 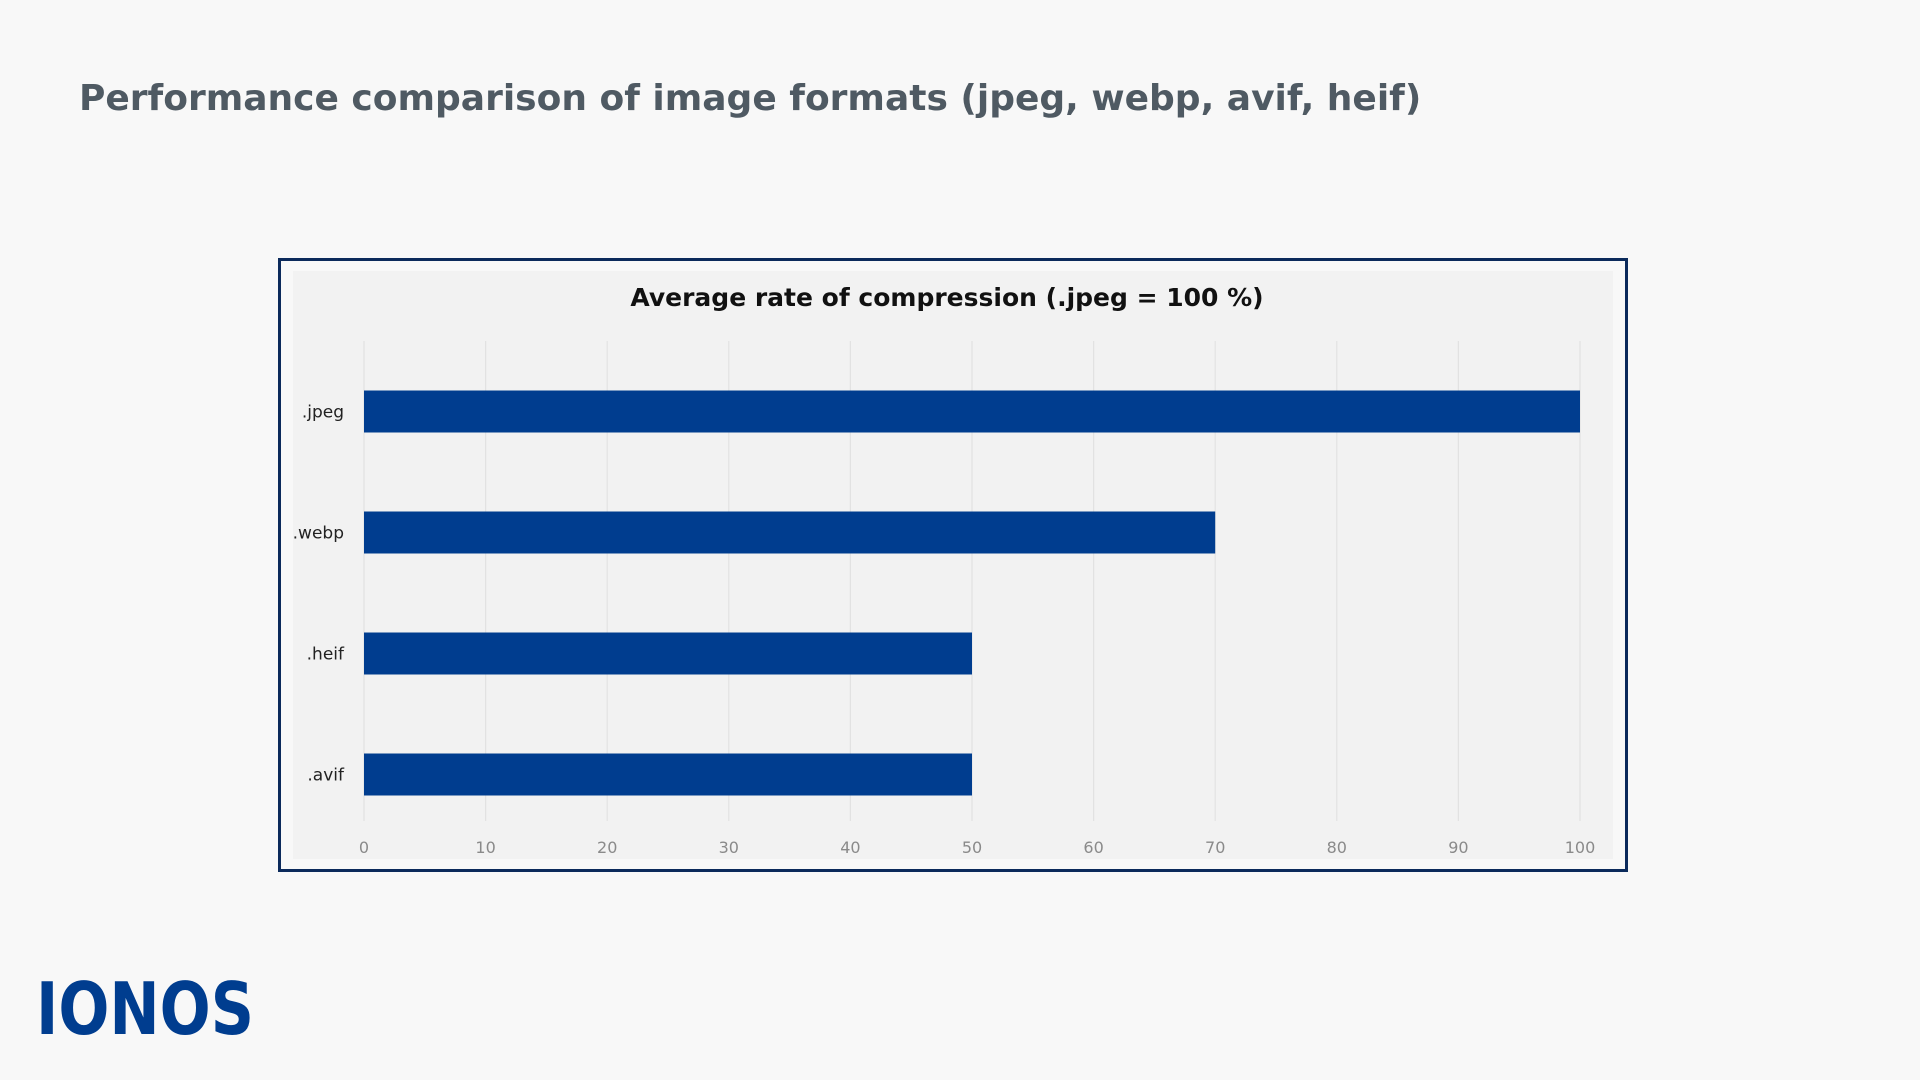 What do you see at coordinates (364, 847) in the screenshot?
I see `x-tick-label: 0` at bounding box center [364, 847].